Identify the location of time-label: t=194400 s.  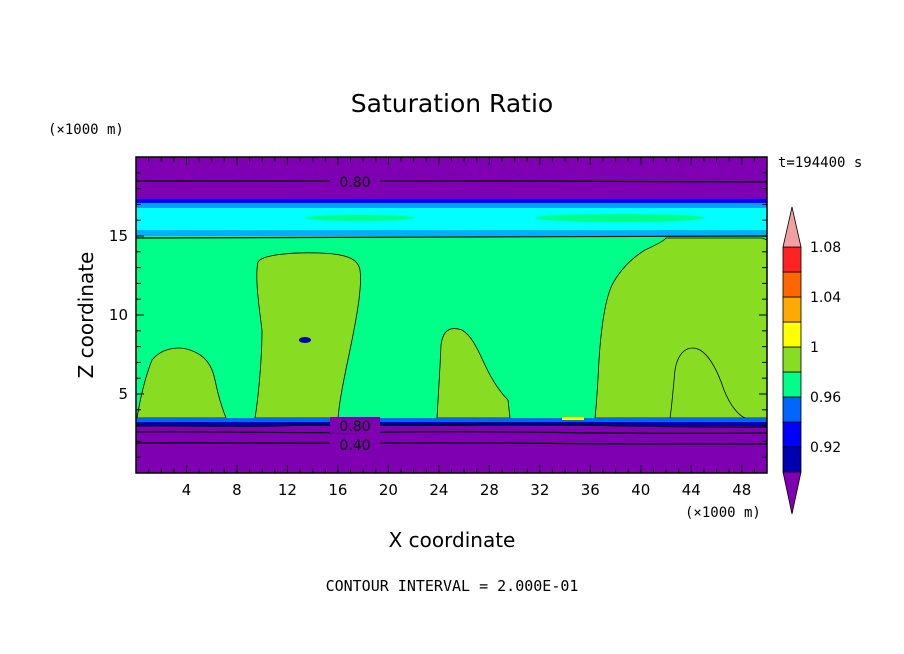
(820, 163).